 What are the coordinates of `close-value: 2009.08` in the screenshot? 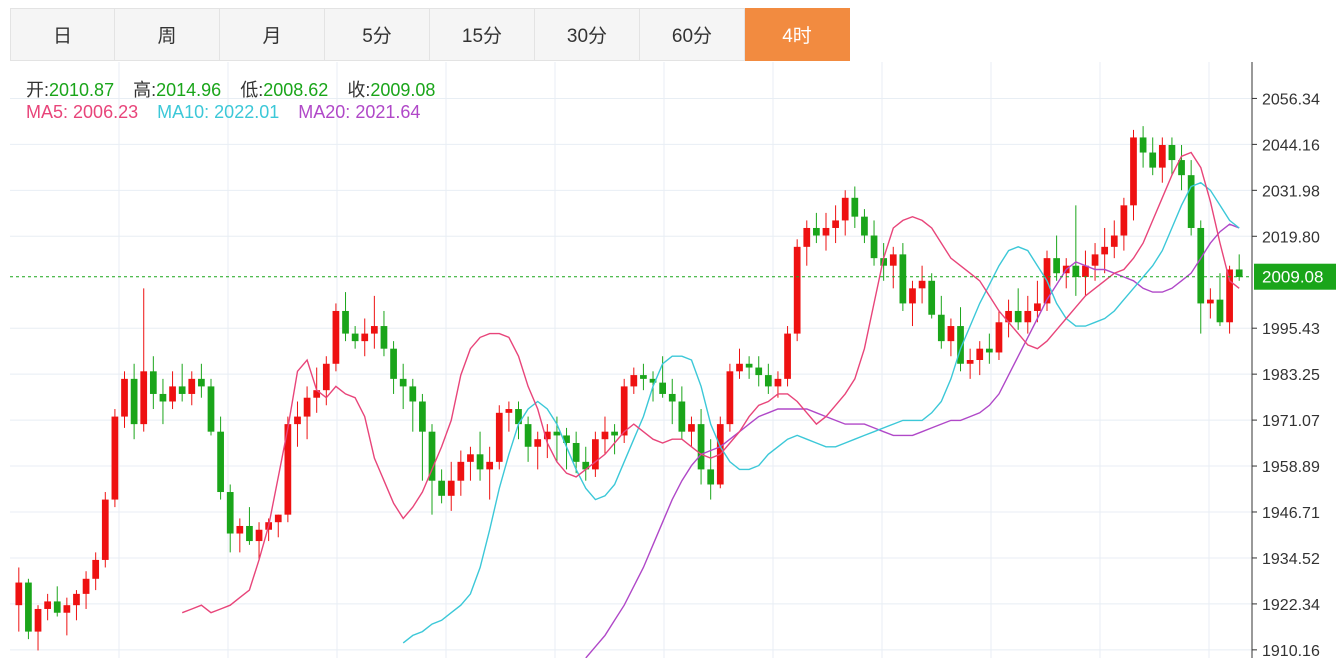 It's located at (403, 90).